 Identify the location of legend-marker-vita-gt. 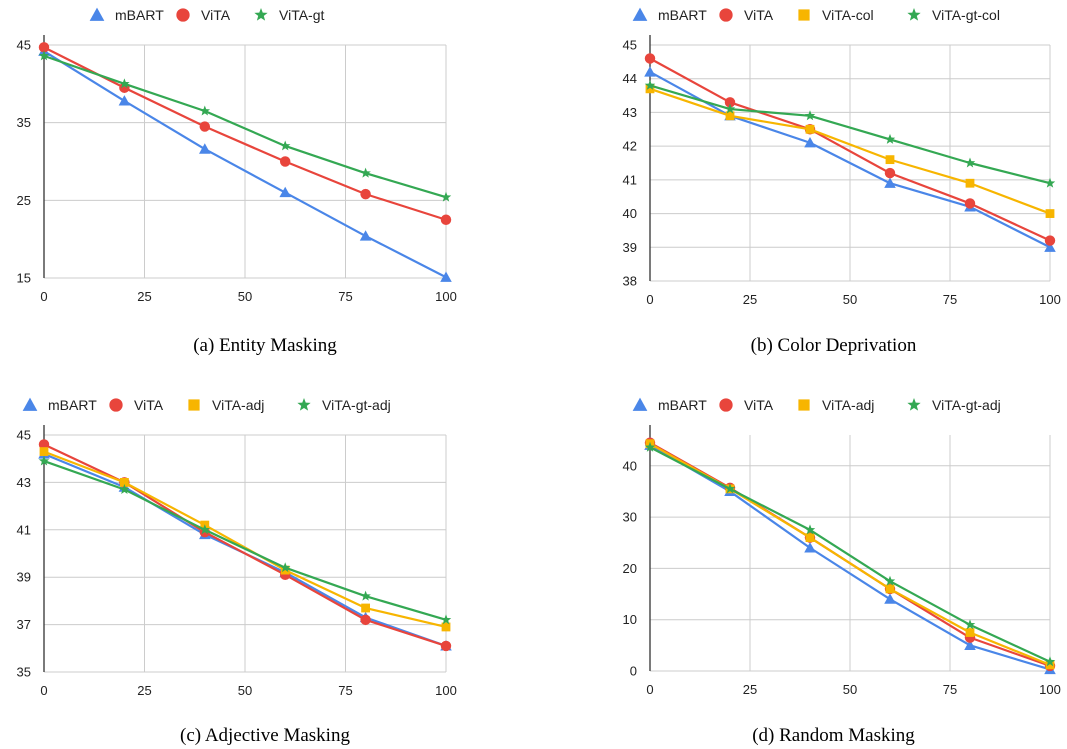
(261, 14).